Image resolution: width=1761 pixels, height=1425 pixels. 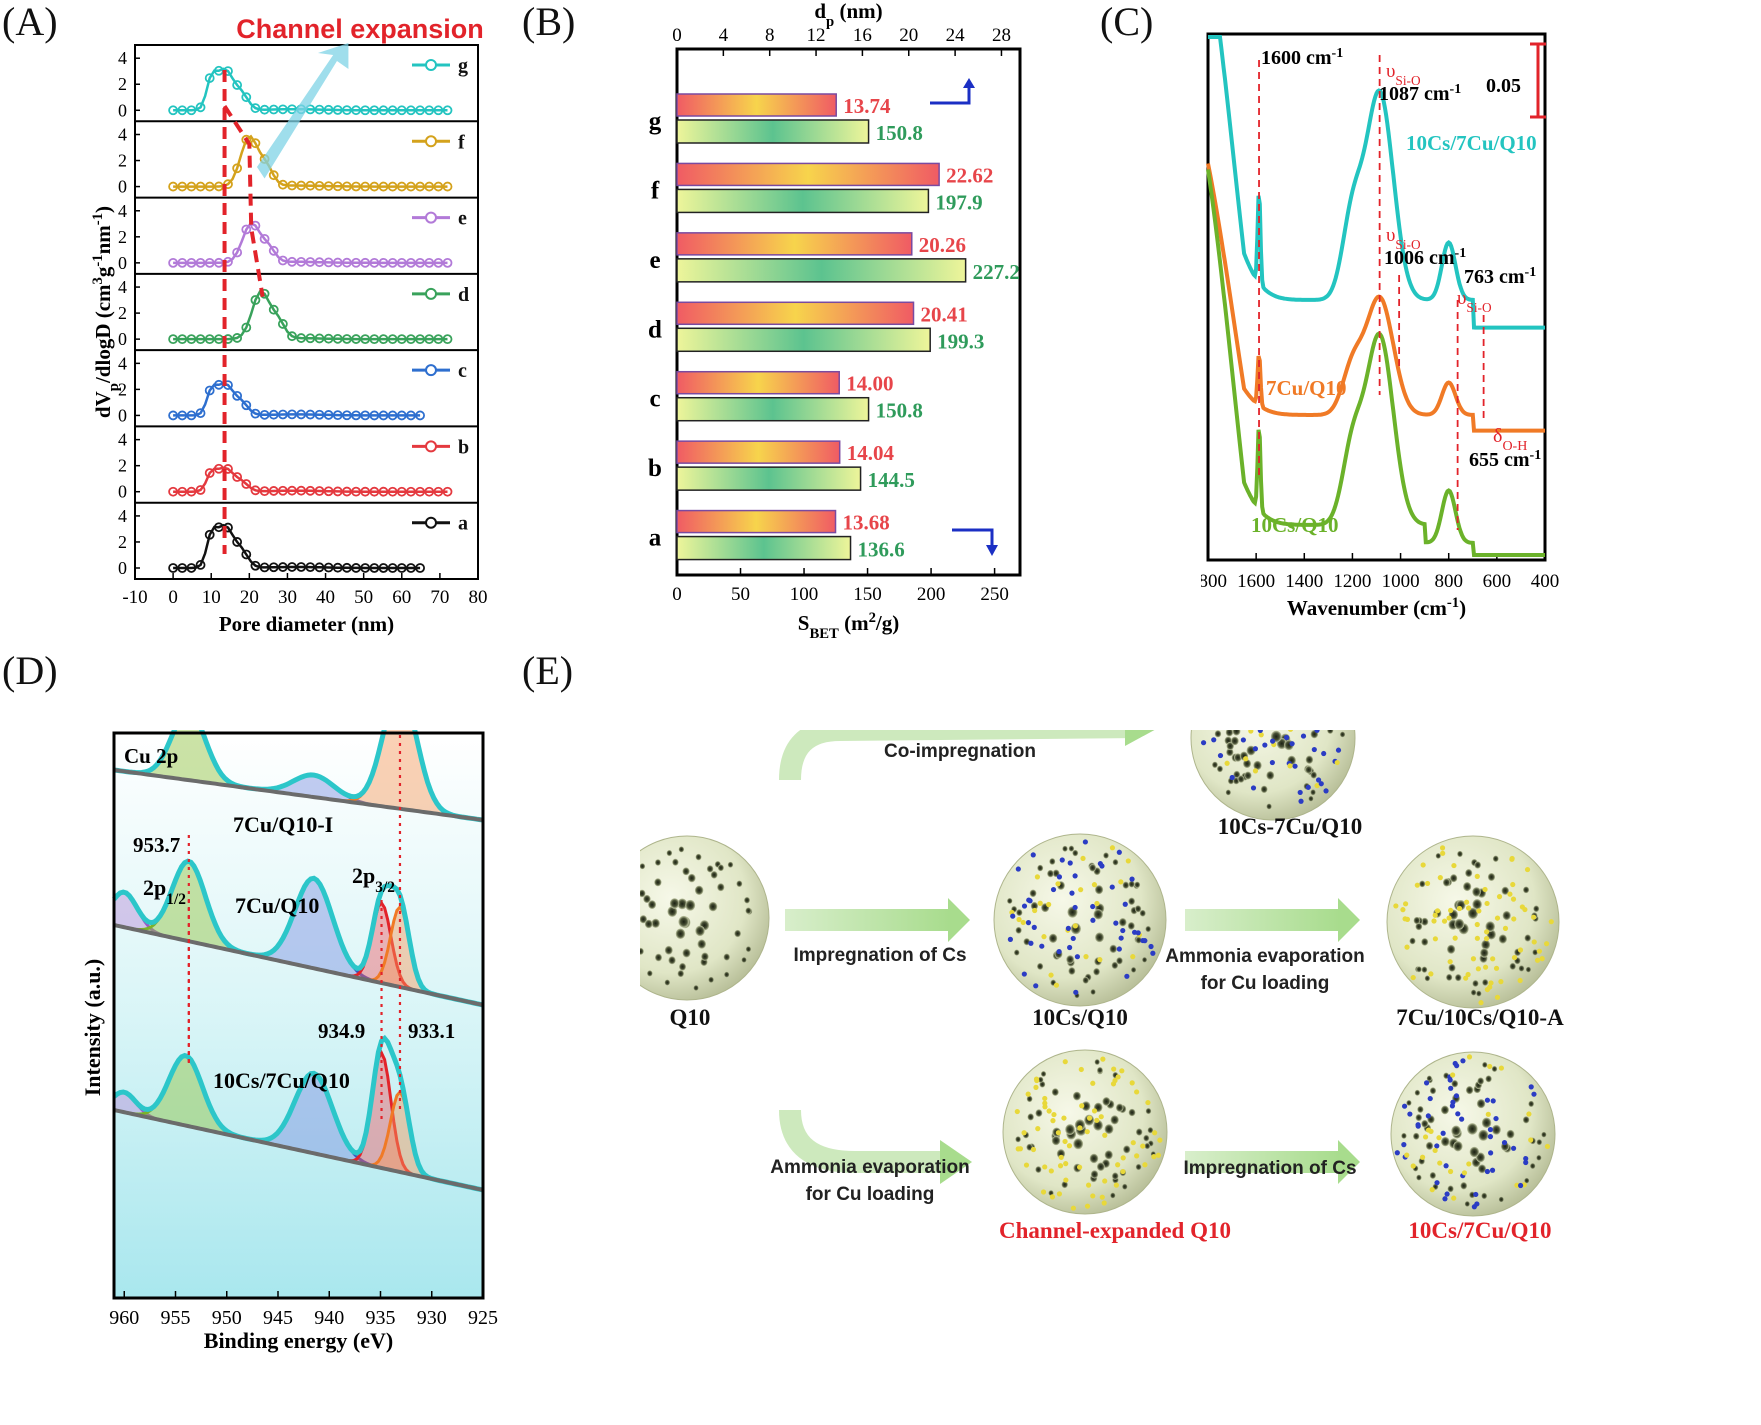 I want to click on legend-marker-a, so click(x=431, y=522).